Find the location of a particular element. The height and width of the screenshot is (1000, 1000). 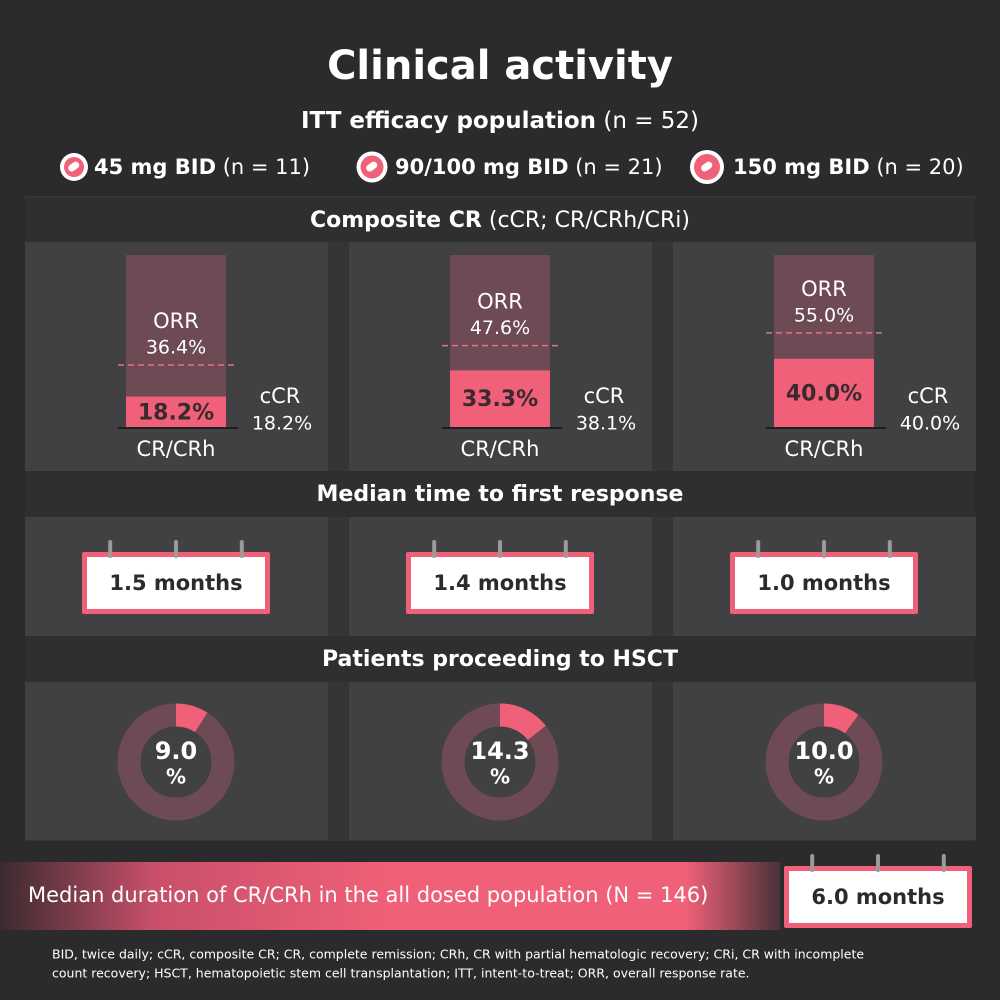

cr-crh-value: 40.0% is located at coordinates (824, 393).